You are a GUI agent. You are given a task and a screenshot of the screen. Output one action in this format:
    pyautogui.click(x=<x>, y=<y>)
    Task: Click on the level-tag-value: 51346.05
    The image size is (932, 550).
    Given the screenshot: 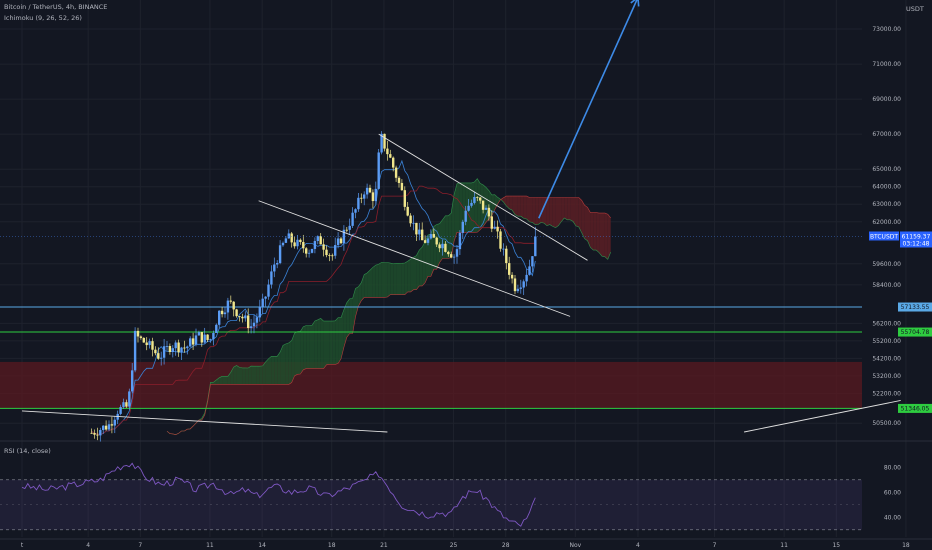 What is the action you would take?
    pyautogui.click(x=915, y=408)
    